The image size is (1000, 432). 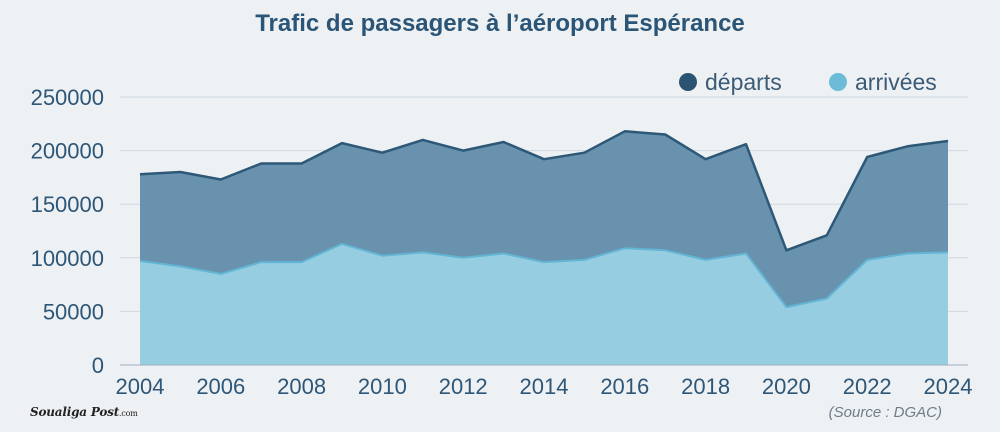 What do you see at coordinates (221, 274) in the screenshot?
I see `point-arrivees-2006` at bounding box center [221, 274].